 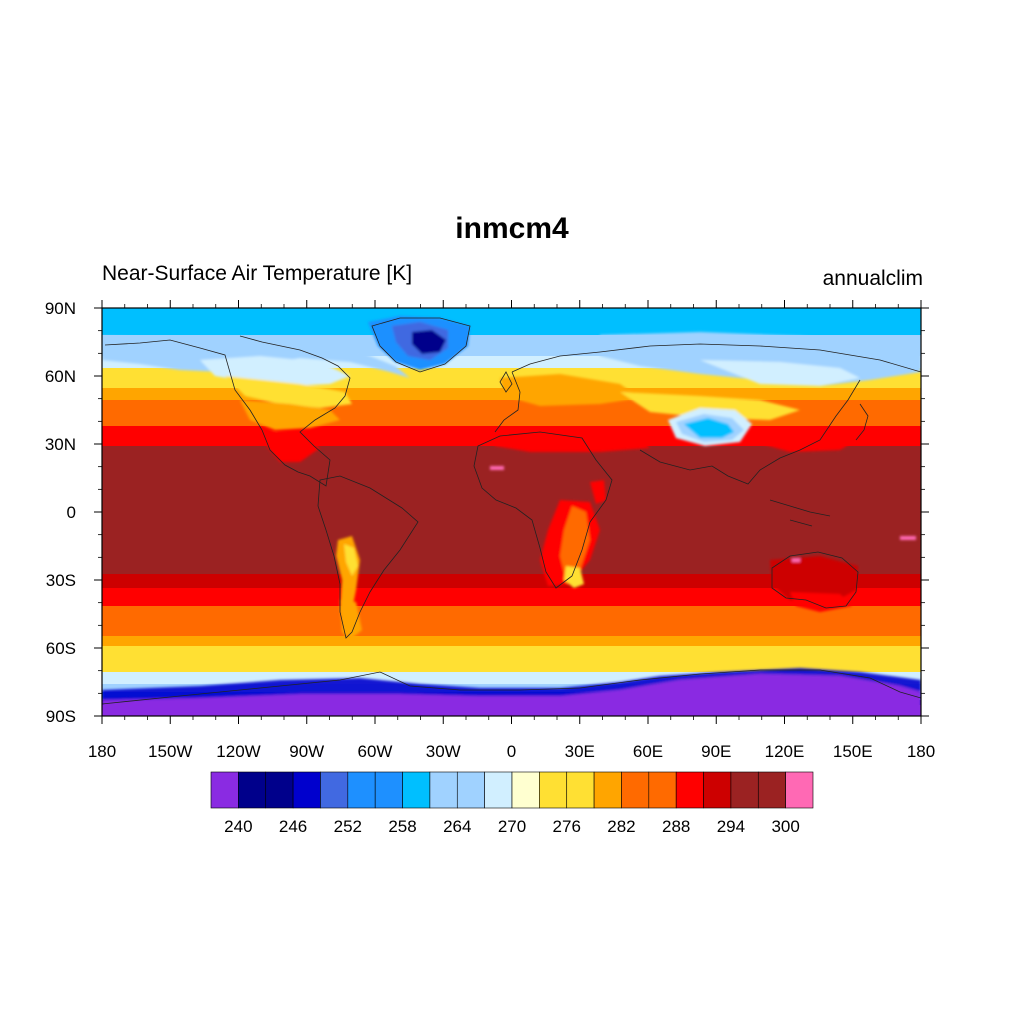 I want to click on antarctica-interior, so click(x=511, y=695).